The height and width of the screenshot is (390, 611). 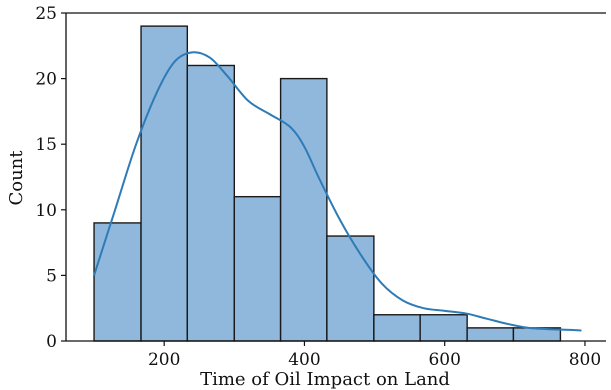 I want to click on y-tick-label: 10, so click(x=46, y=211).